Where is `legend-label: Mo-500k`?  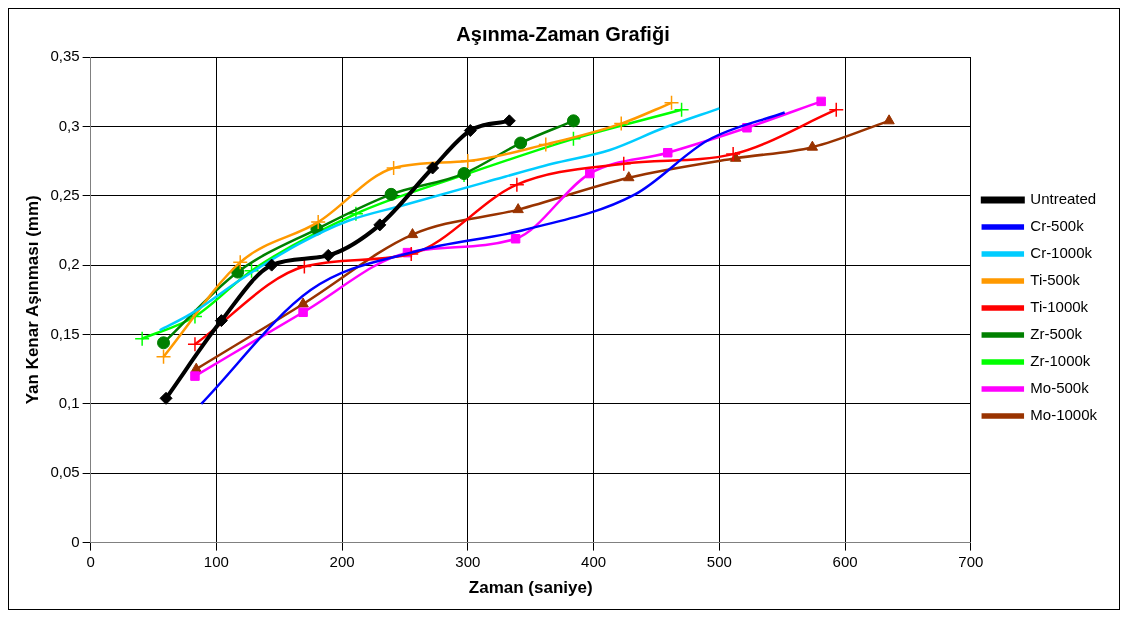 legend-label: Mo-500k is located at coordinates (1060, 388).